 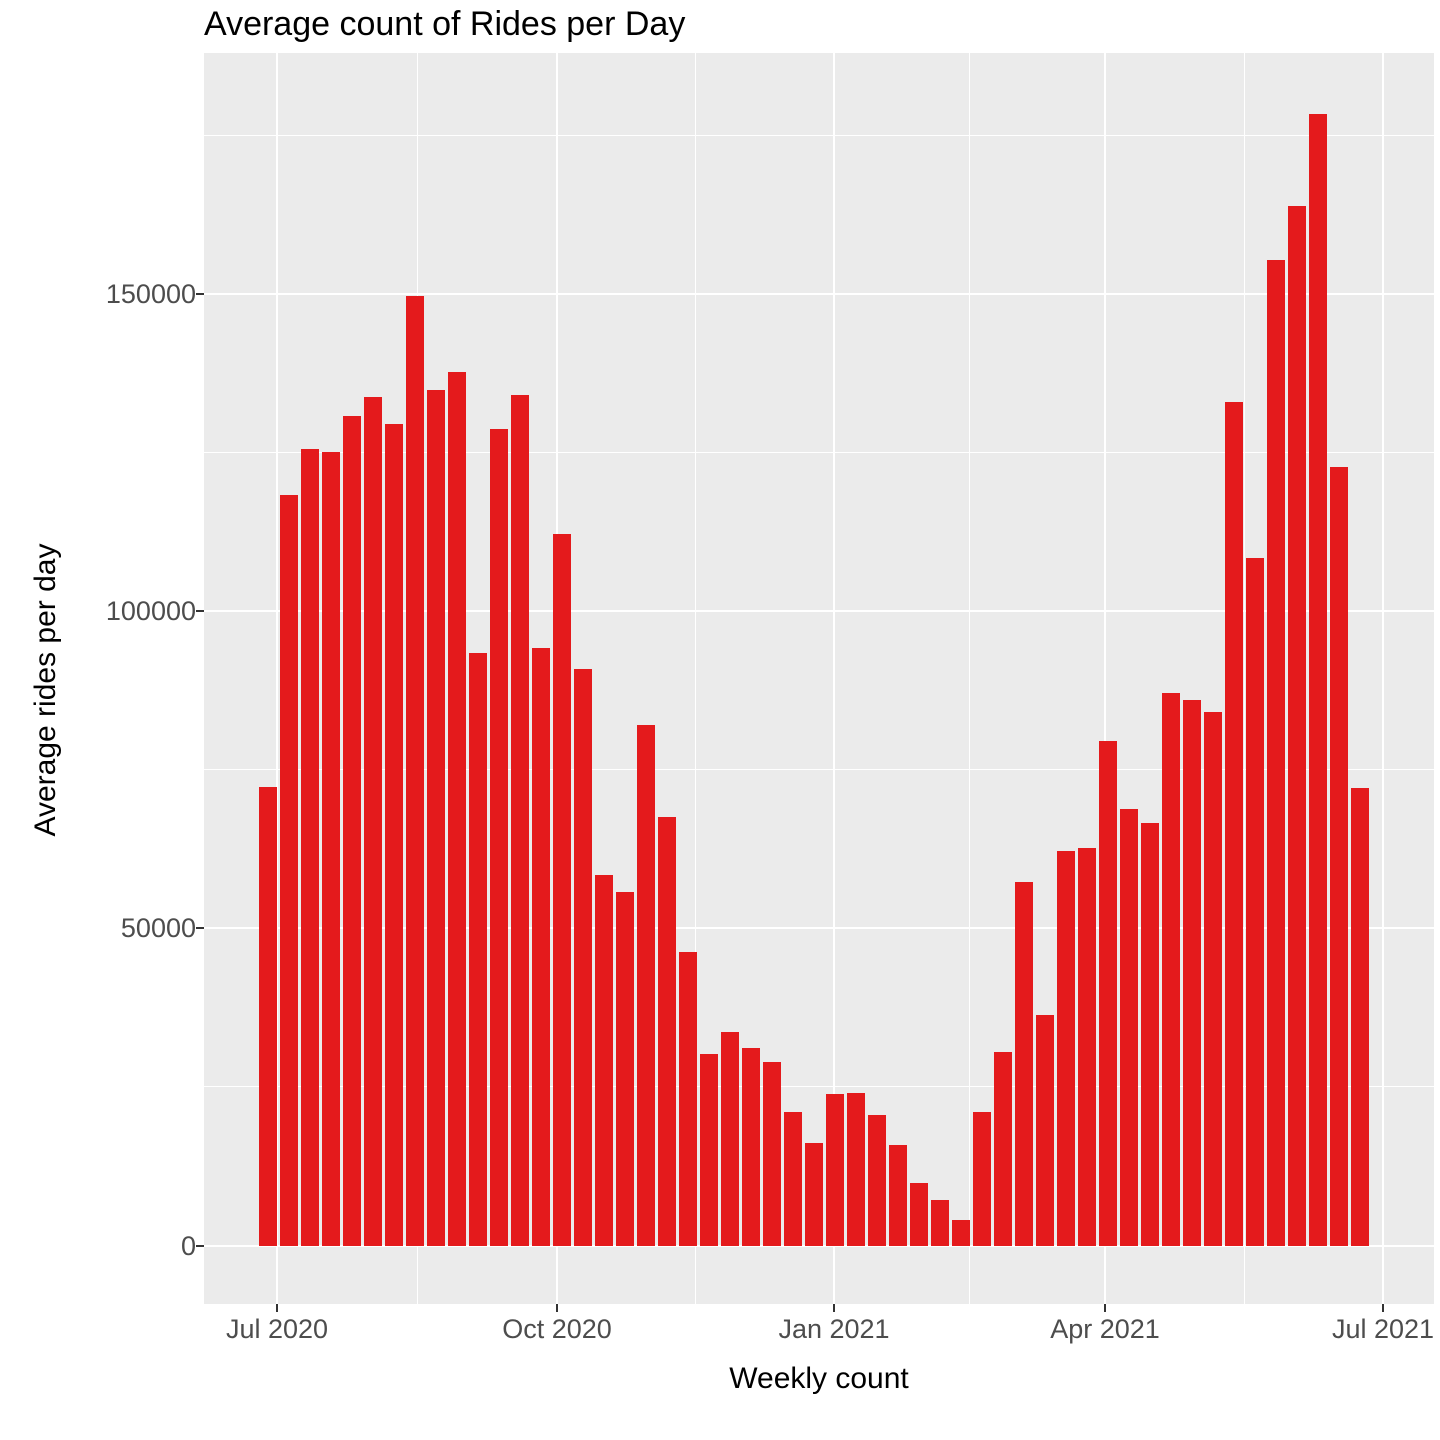 What do you see at coordinates (45, 690) in the screenshot?
I see `y-axis-title: Average rides per day` at bounding box center [45, 690].